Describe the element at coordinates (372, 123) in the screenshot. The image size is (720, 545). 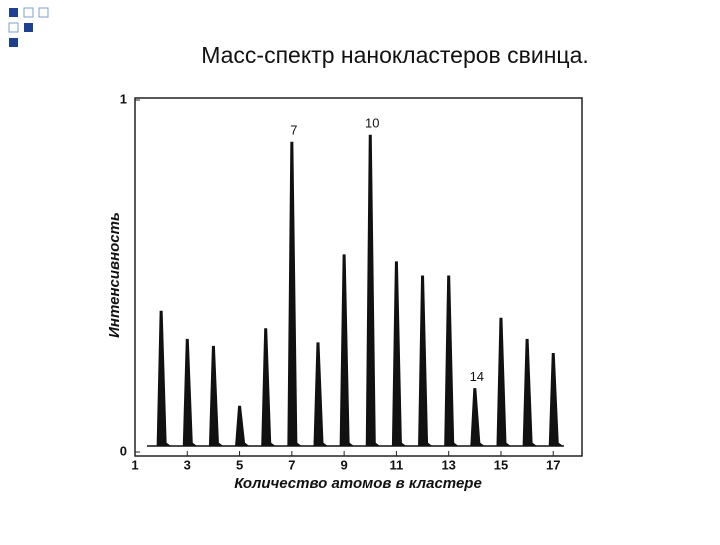
I see `peak-annotation: 10` at that location.